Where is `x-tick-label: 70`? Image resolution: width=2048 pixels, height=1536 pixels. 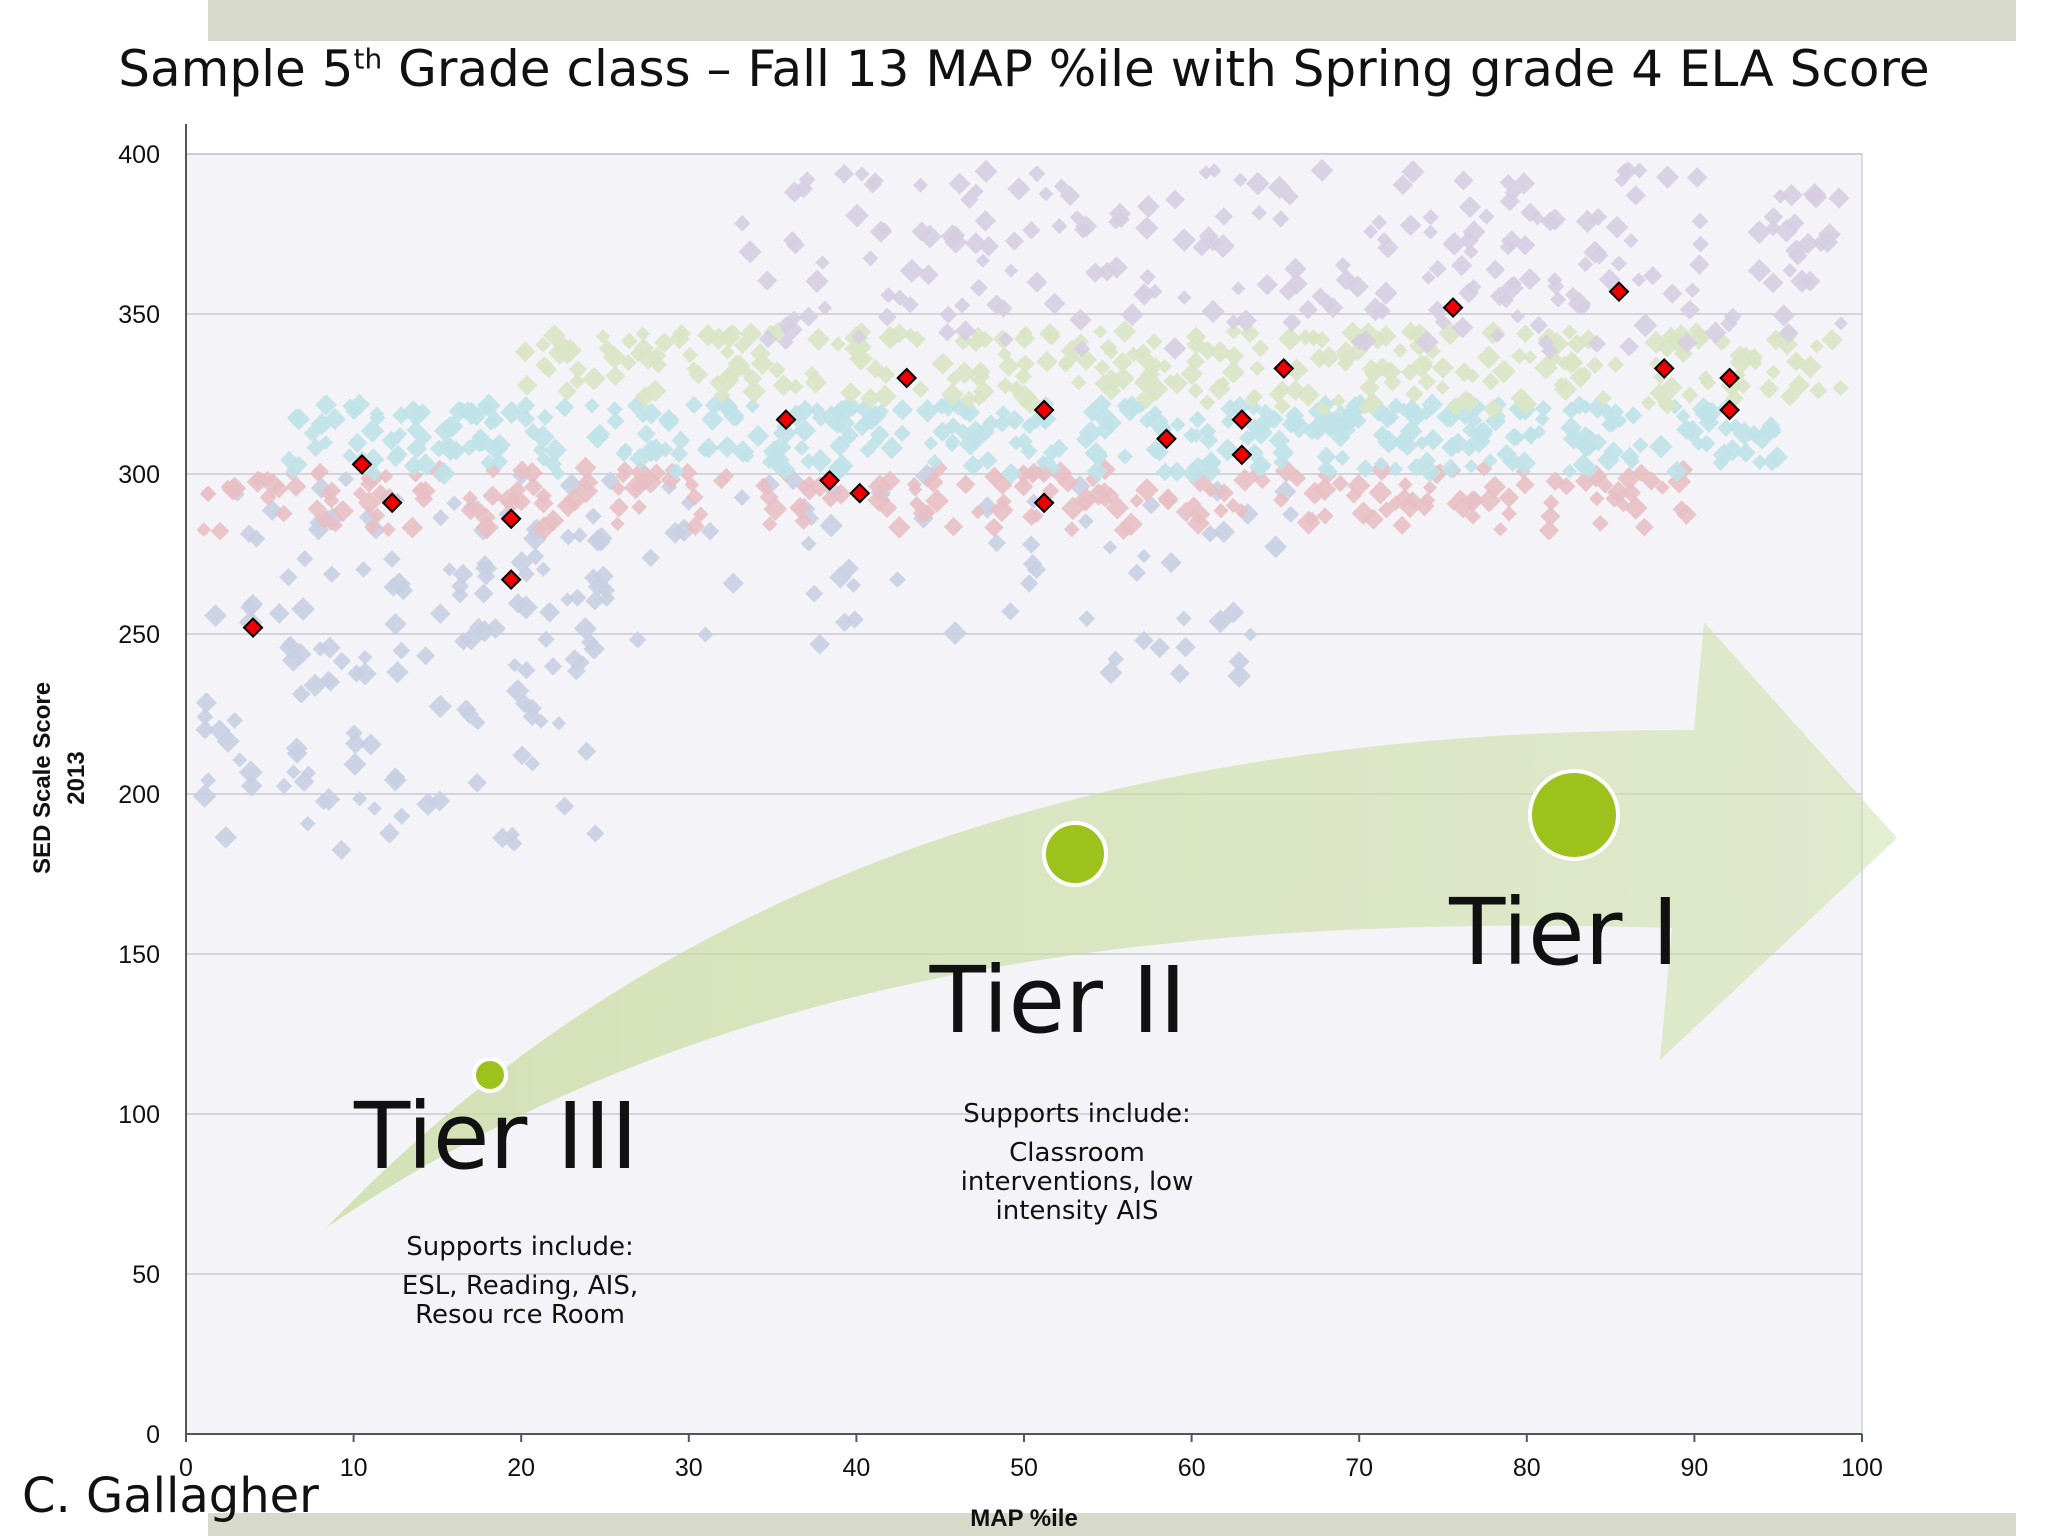
x-tick-label: 70 is located at coordinates (1359, 1468).